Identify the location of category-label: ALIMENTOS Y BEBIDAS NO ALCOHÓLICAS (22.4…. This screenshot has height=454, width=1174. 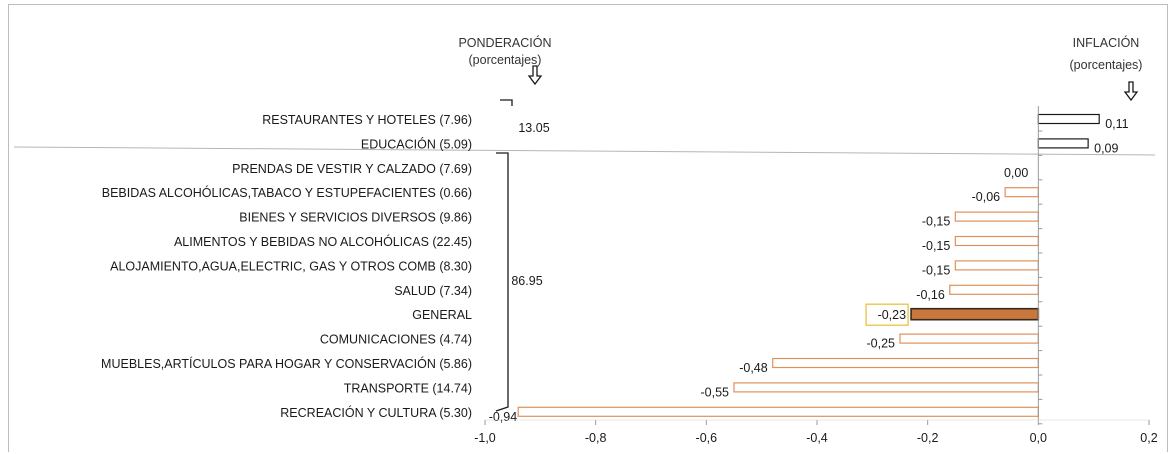
(323, 241).